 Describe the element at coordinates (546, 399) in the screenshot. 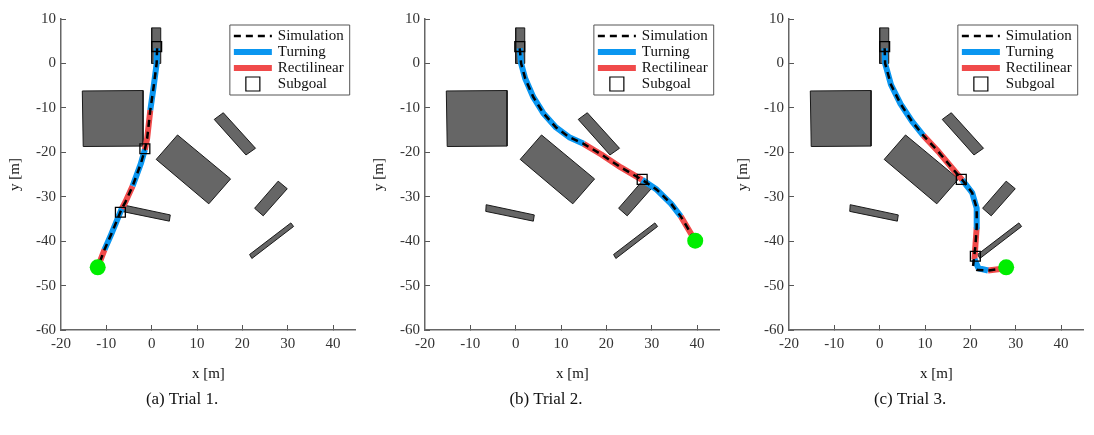

I see `text: (b) Trial 2.` at that location.